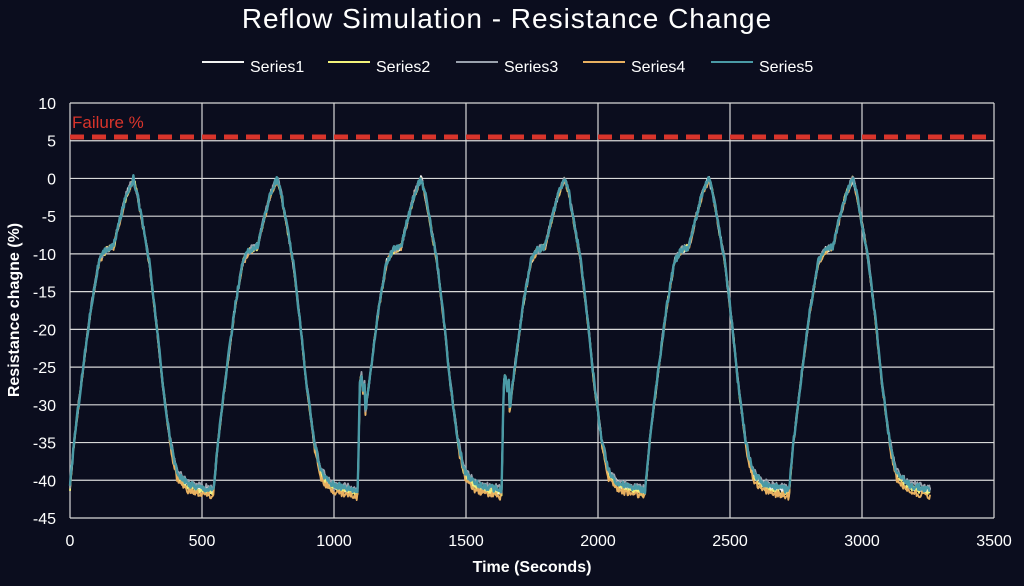 The height and width of the screenshot is (586, 1024). Describe the element at coordinates (532, 567) in the screenshot. I see `x-axis-label: Time (Seconds)` at that location.